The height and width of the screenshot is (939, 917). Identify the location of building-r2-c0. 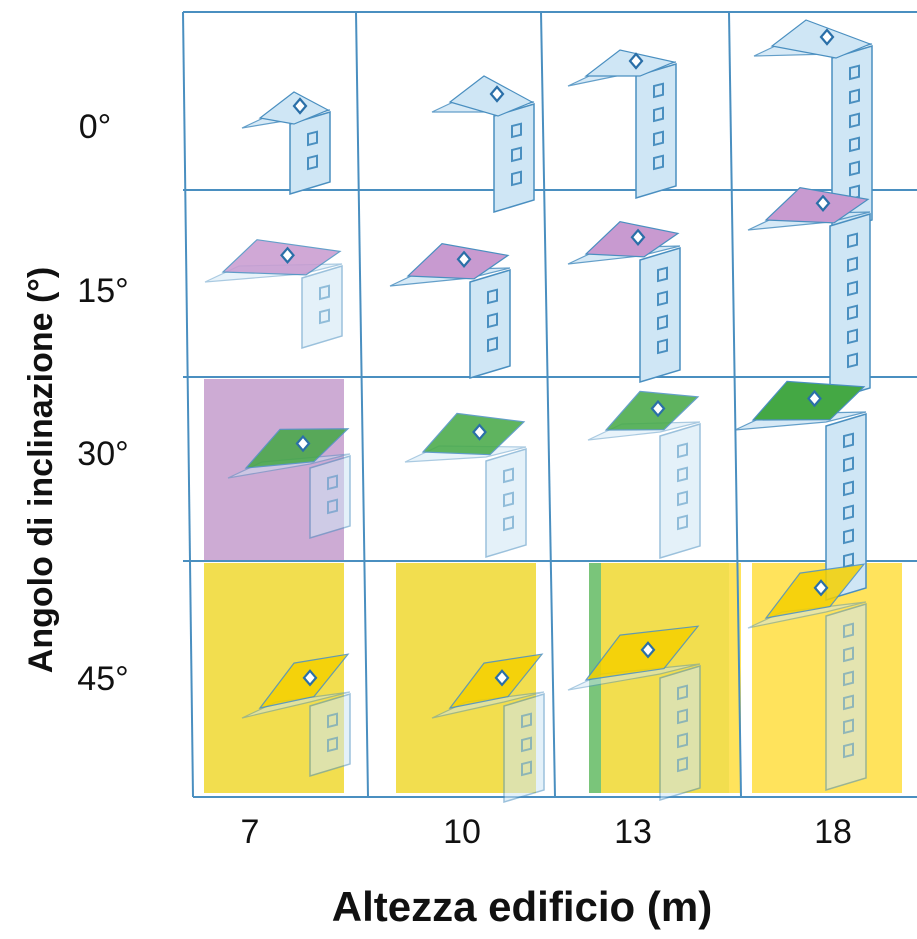
(289, 484).